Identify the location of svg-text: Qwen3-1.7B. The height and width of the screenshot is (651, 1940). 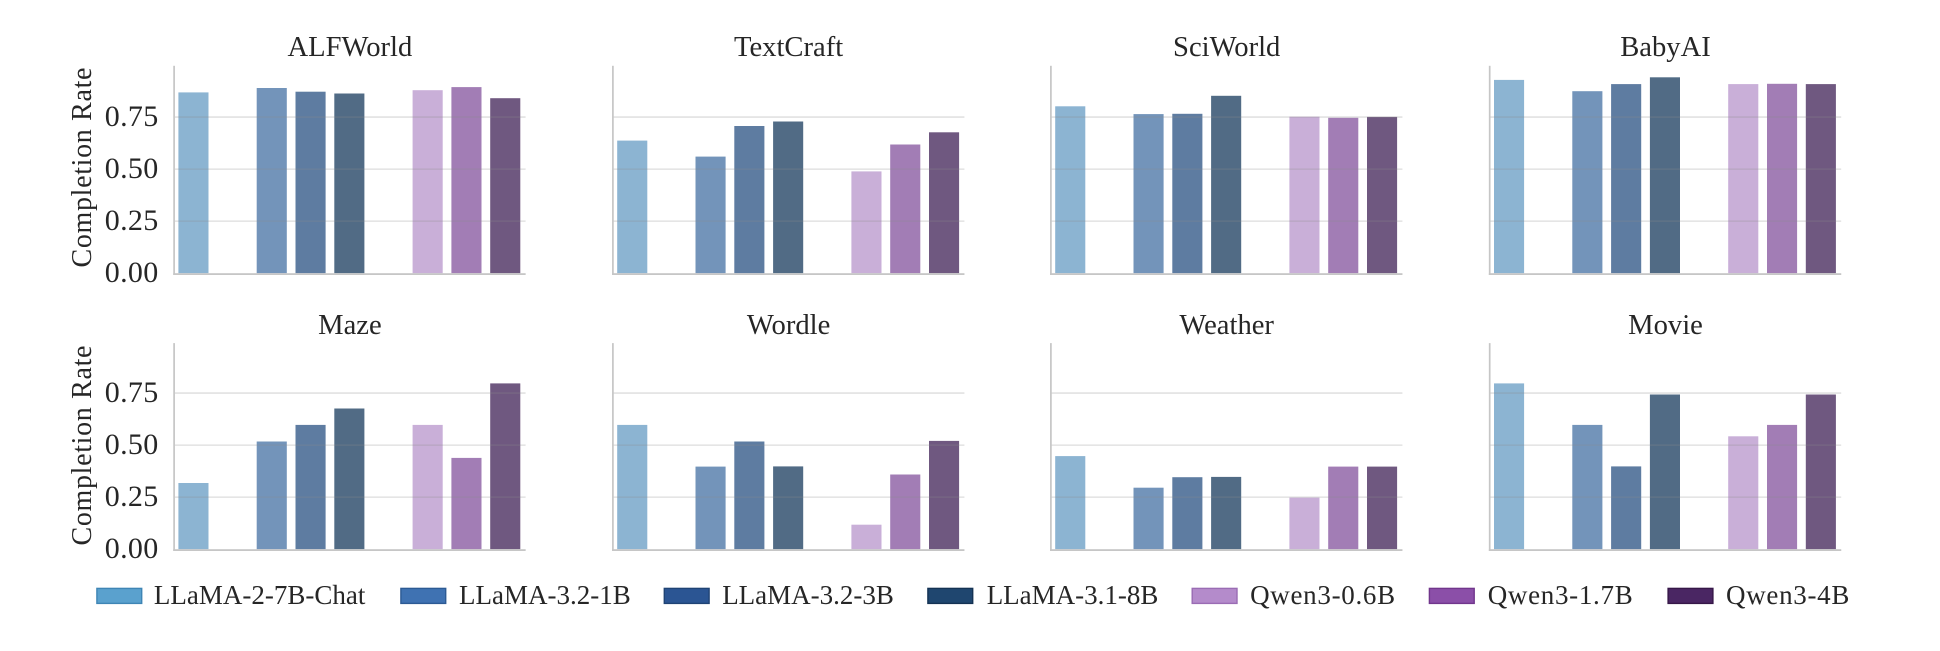
(1561, 595).